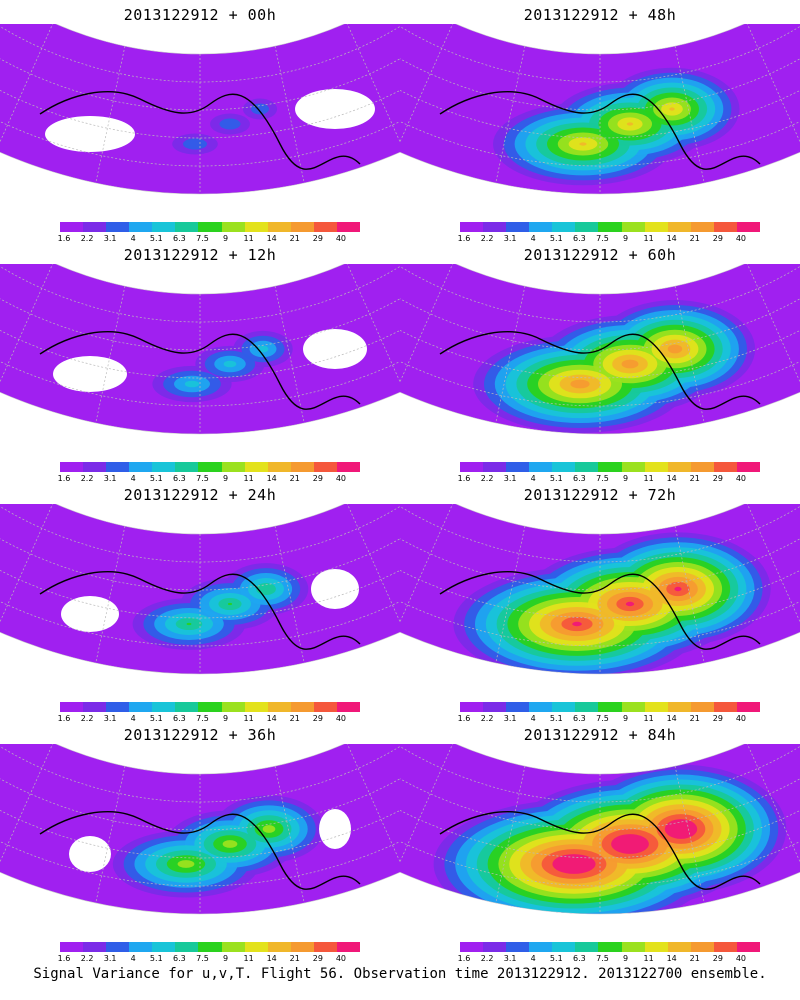  What do you see at coordinates (600, 255) in the screenshot?
I see `panel-title: 2013122912 + 60h` at bounding box center [600, 255].